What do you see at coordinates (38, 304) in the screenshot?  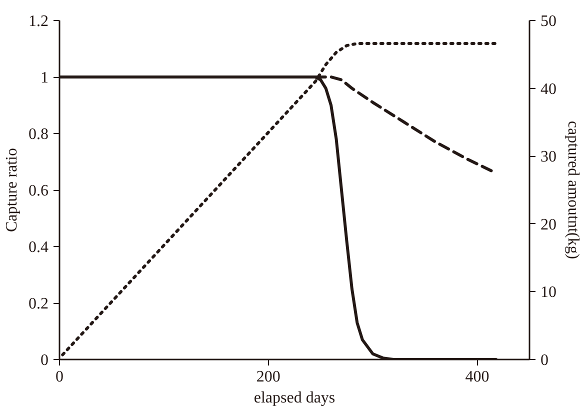 I see `y-tick-label: 0.2` at bounding box center [38, 304].